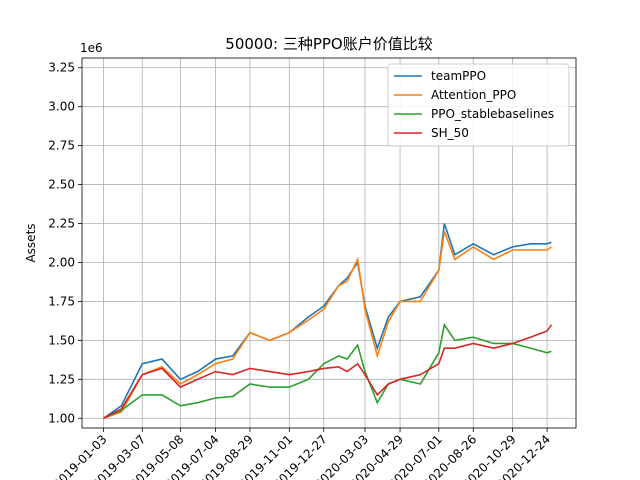 This screenshot has width=640, height=480. What do you see at coordinates (458, 76) in the screenshot?
I see `legend-label: teamPPO` at bounding box center [458, 76].